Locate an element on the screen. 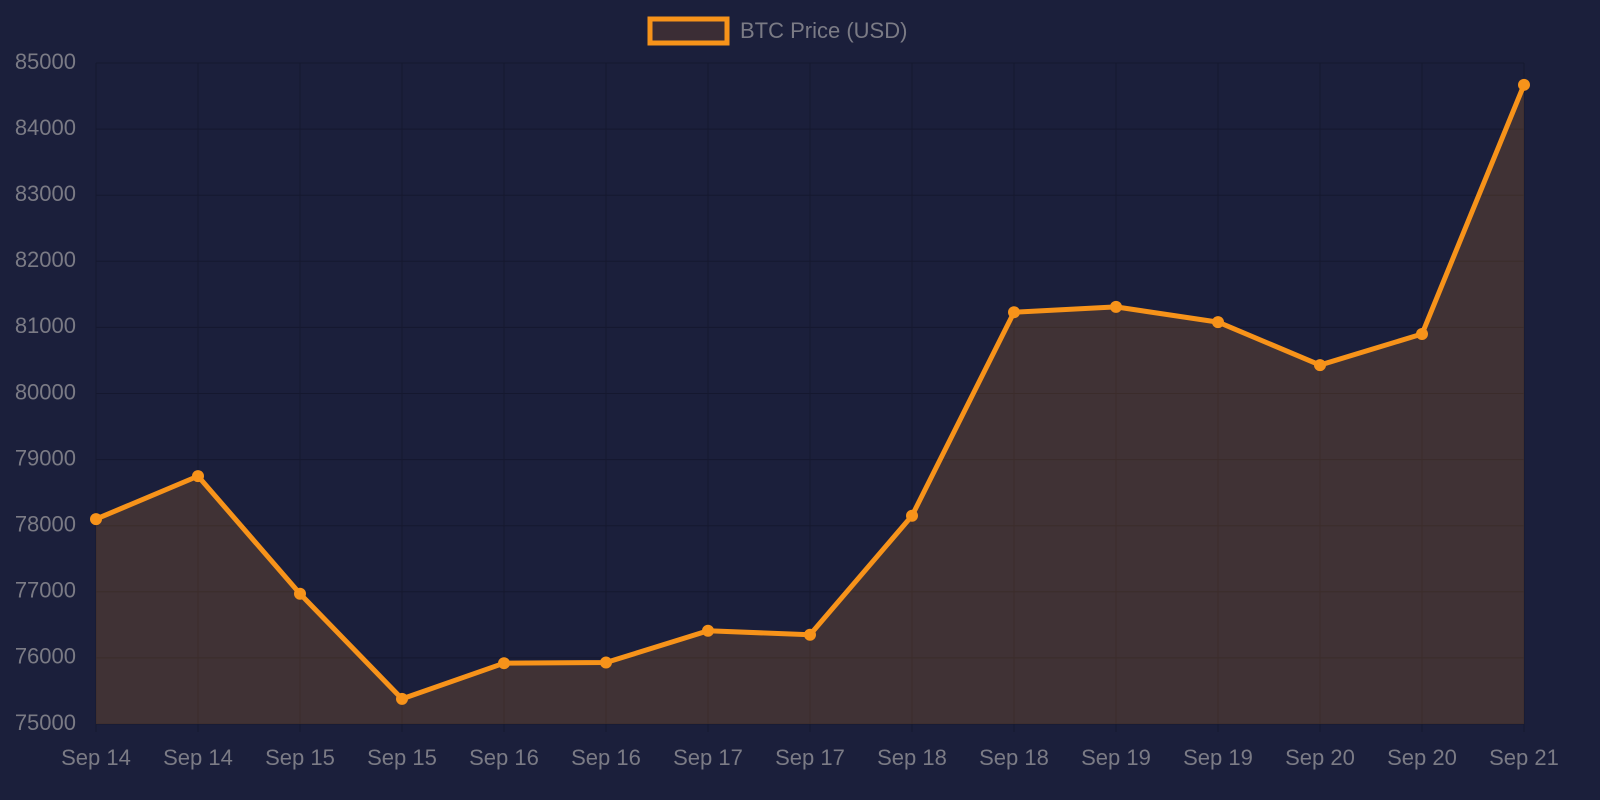 This screenshot has height=800, width=1600. y-tick-label: 78000 is located at coordinates (45, 524).